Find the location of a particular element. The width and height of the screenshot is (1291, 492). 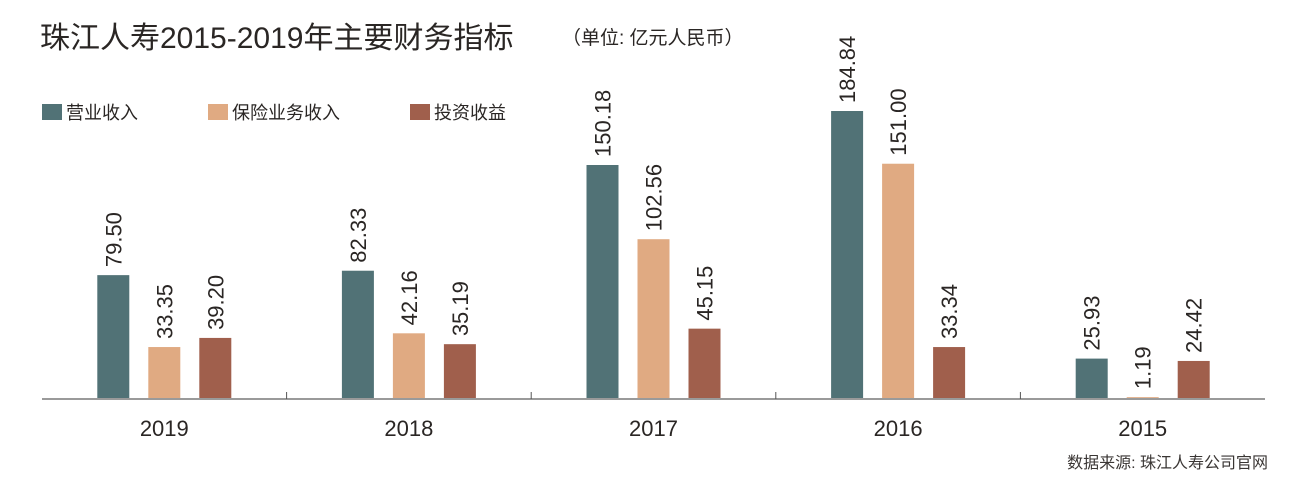

data-label: 151.00 is located at coordinates (898, 121).